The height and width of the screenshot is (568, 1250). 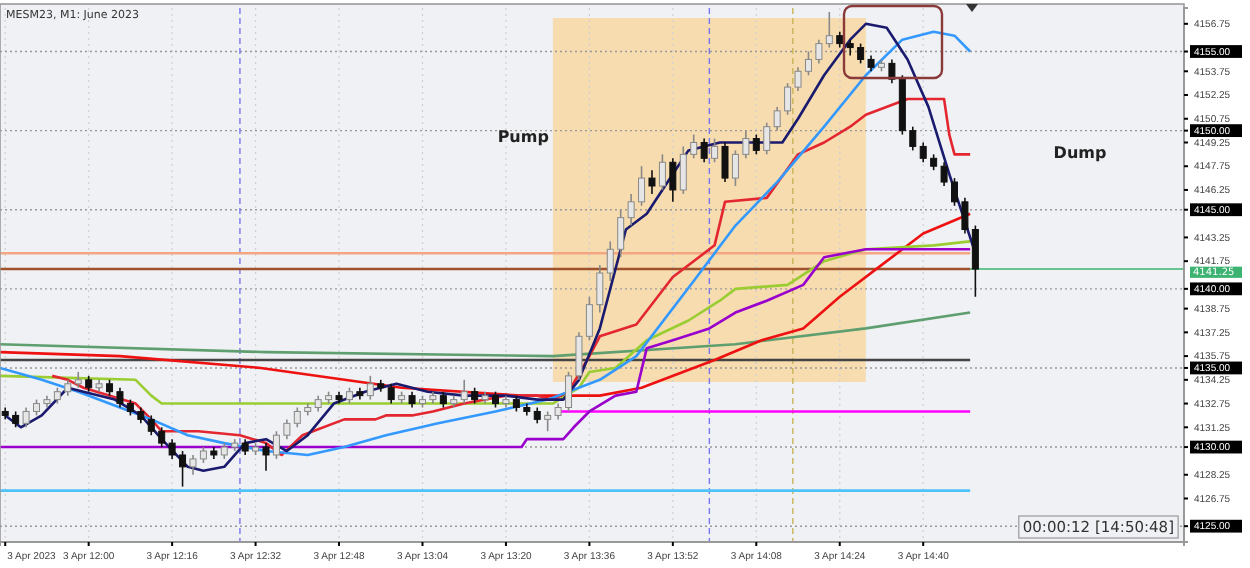 What do you see at coordinates (486, 334) in the screenshot?
I see `line-series` at bounding box center [486, 334].